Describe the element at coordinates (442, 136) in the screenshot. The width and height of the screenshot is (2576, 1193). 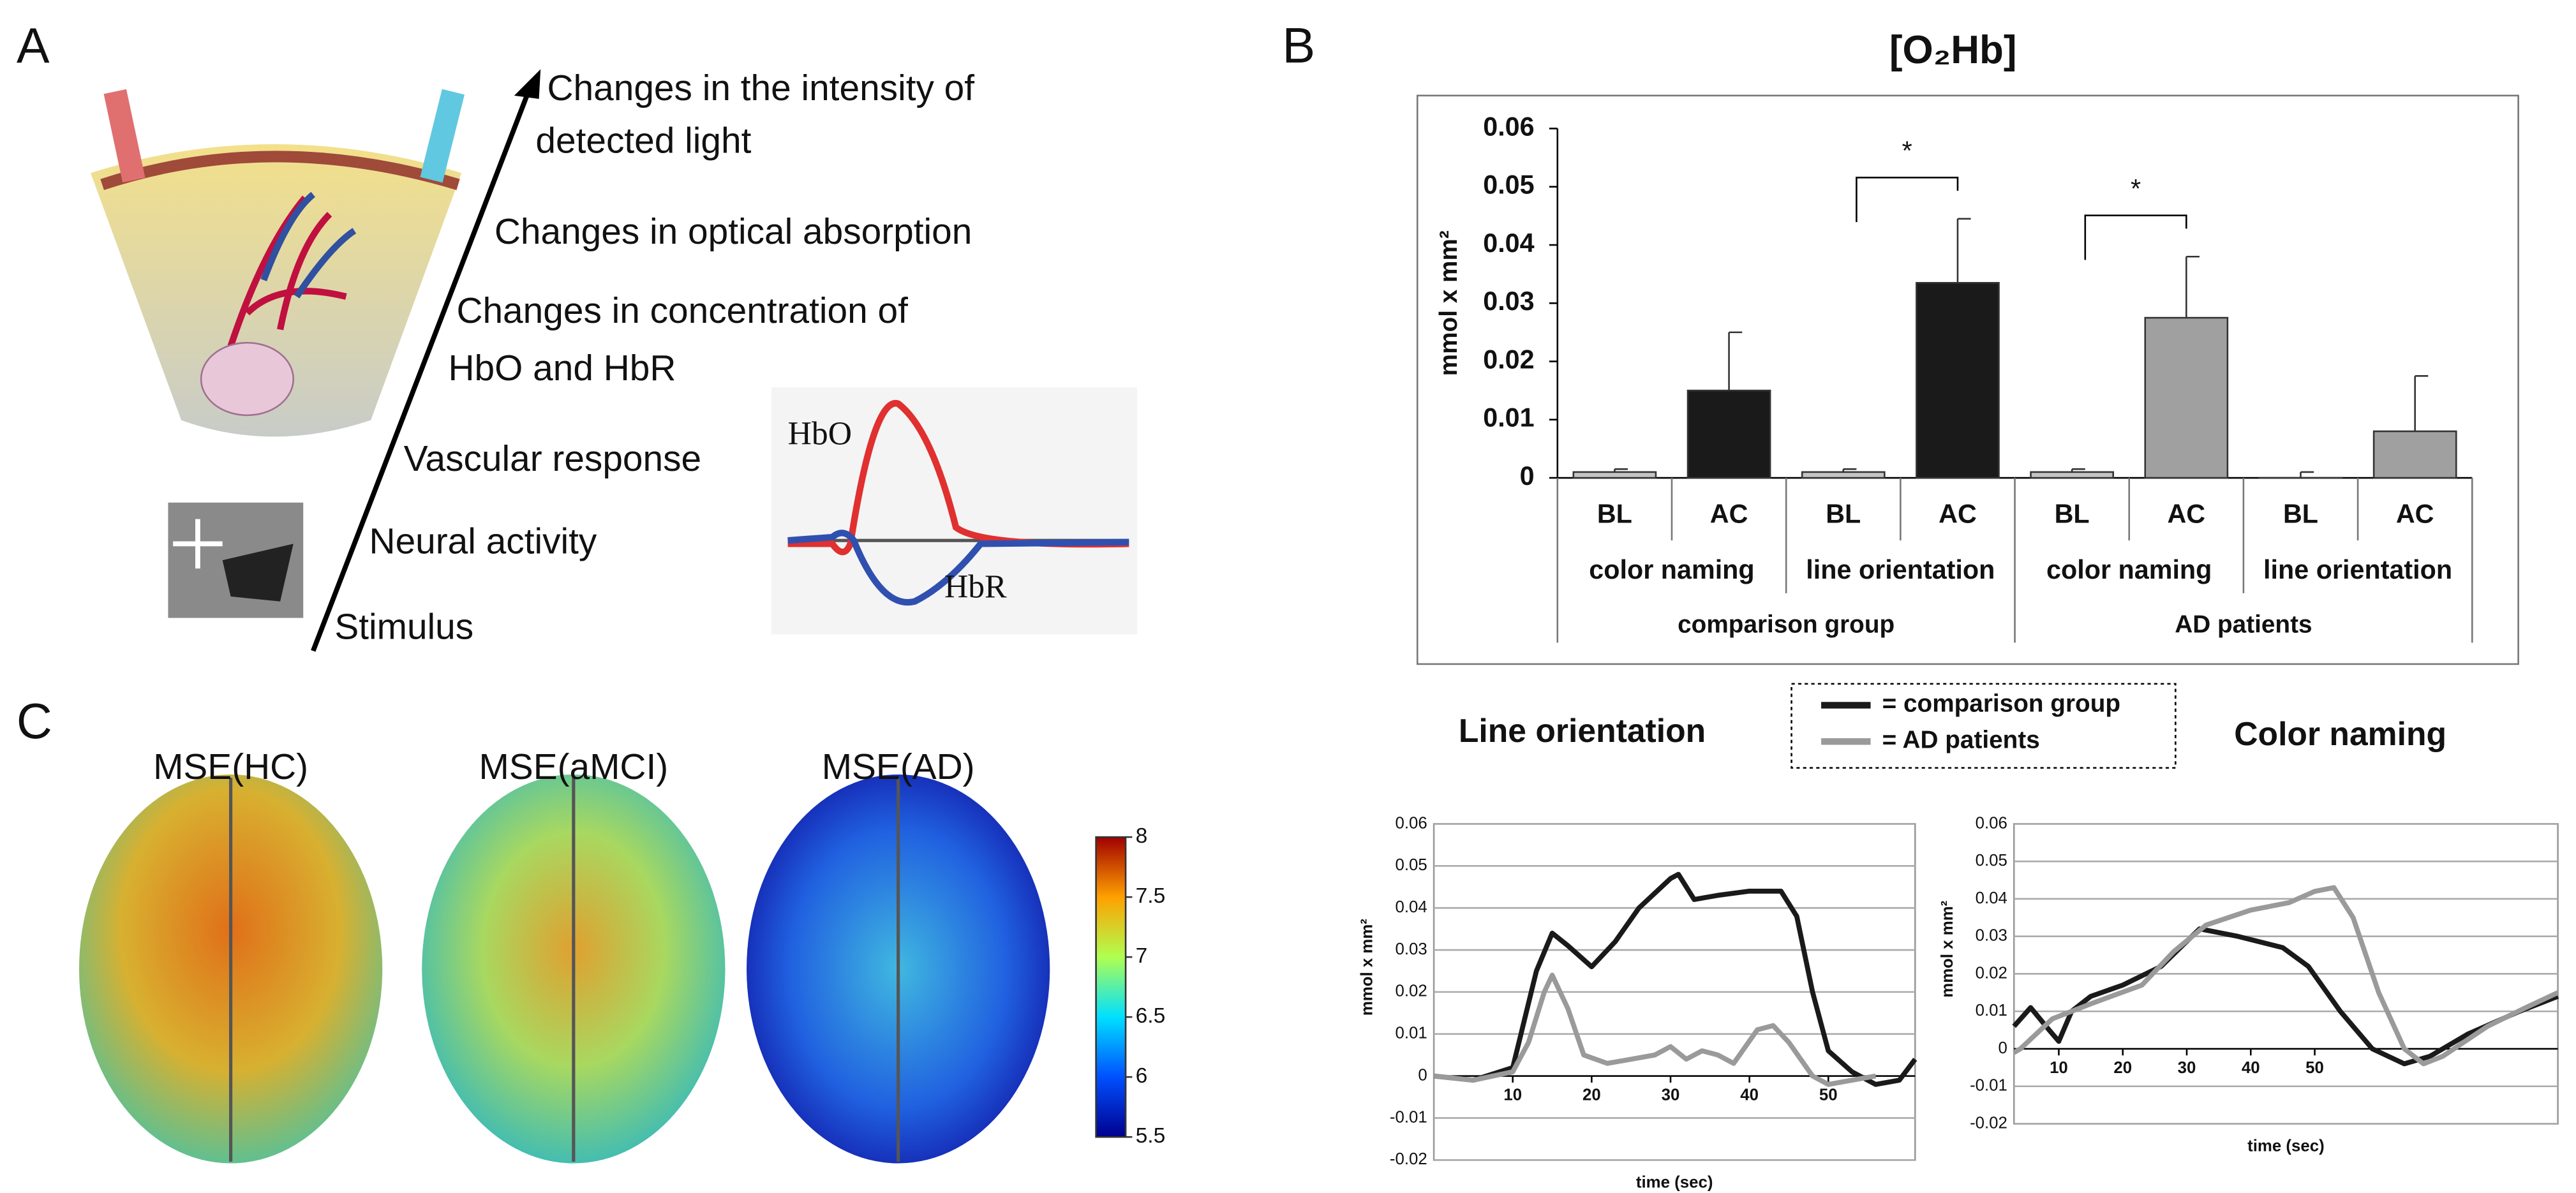
I see `detector-probe` at that location.